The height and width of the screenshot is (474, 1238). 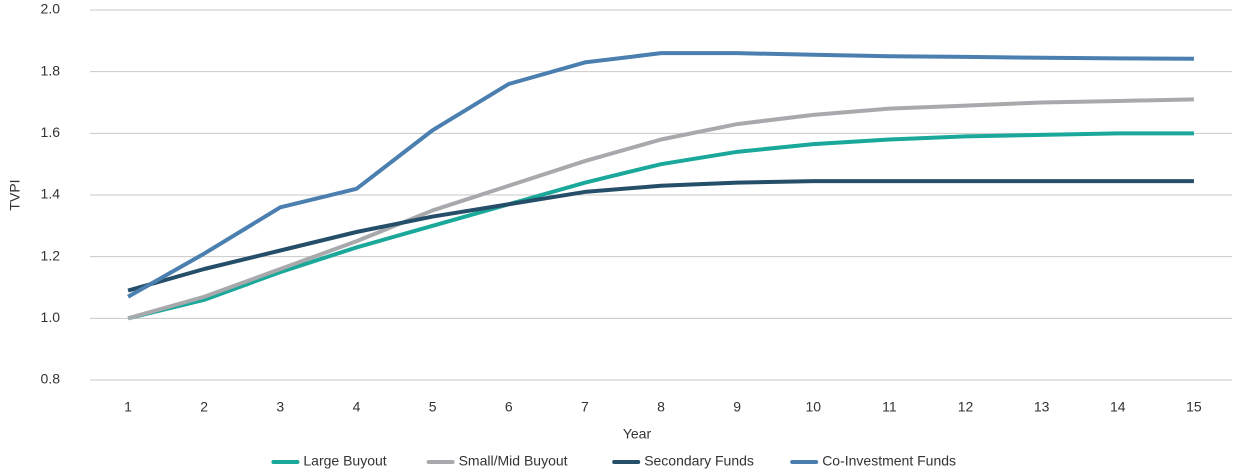 I want to click on x-tick-label: 1, so click(x=128, y=407).